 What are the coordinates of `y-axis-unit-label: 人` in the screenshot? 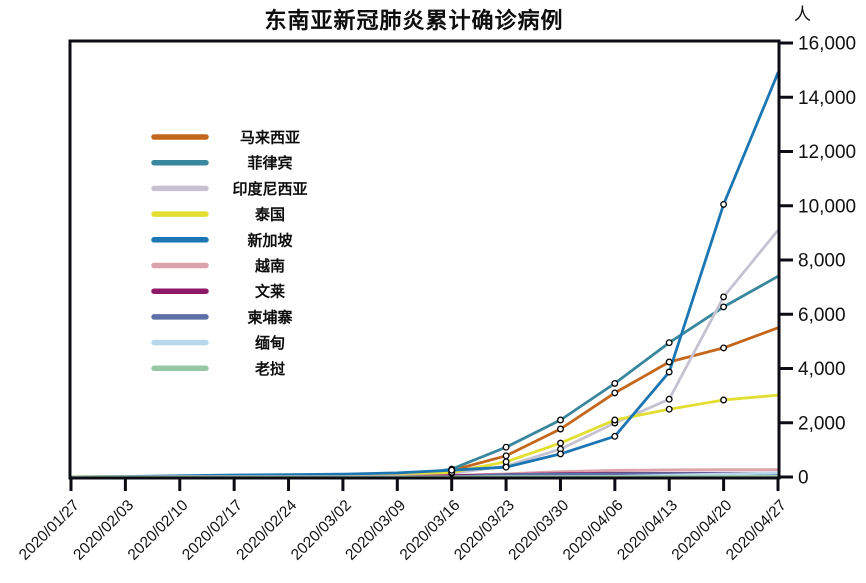 It's located at (802, 14).